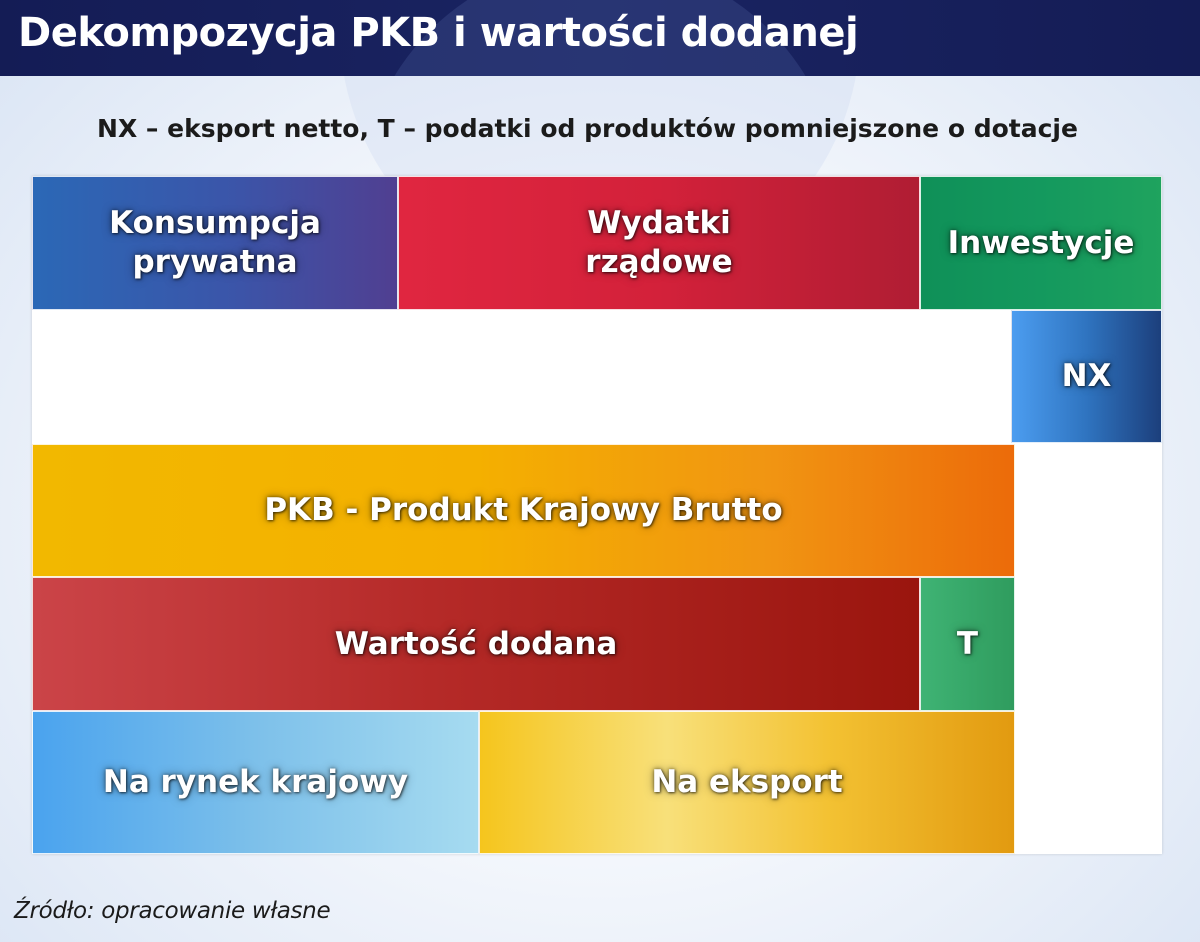 This screenshot has width=1200, height=942. I want to click on block-na-eksport: Na eksport, so click(747, 782).